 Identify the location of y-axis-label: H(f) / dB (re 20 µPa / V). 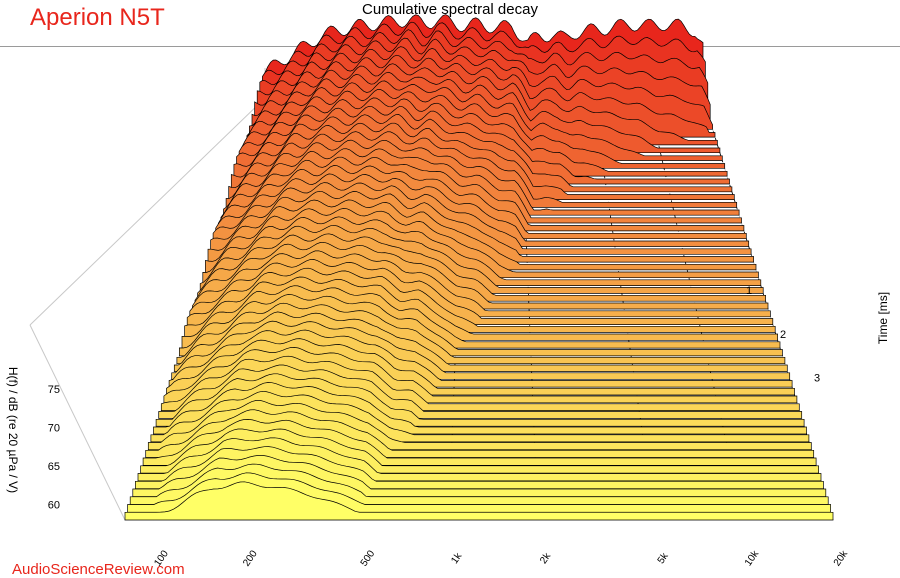
(13, 430).